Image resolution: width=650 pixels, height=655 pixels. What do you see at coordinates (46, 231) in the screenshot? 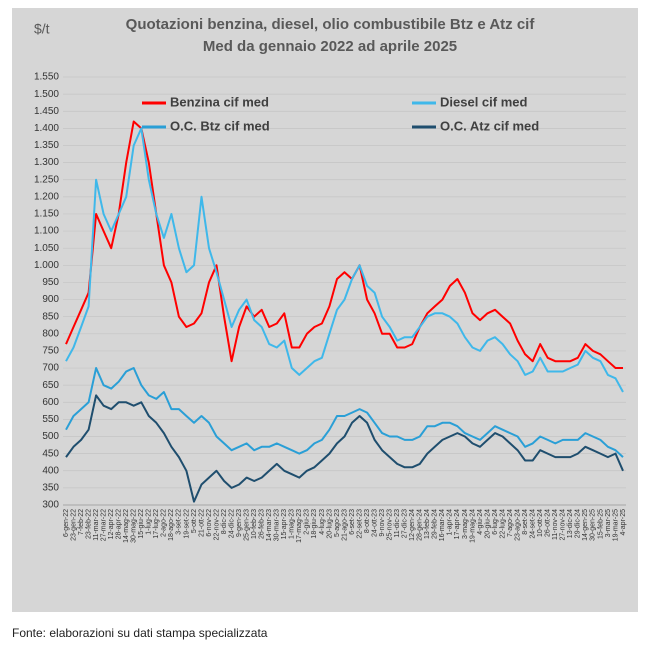
I see `y-tick-label: 1.100` at bounding box center [46, 231].